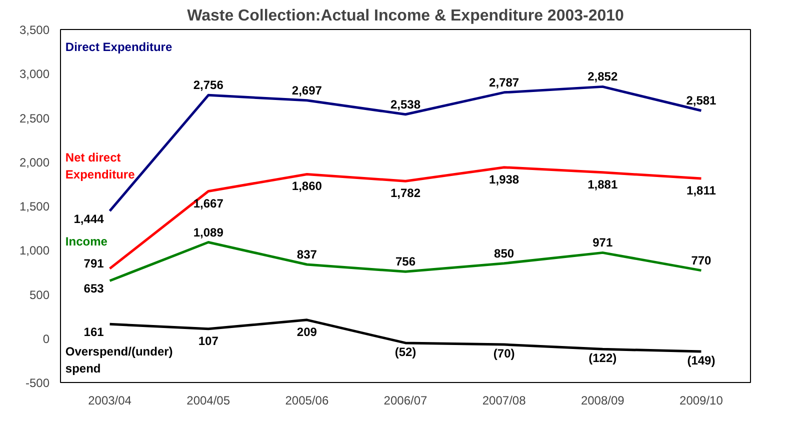 The height and width of the screenshot is (428, 808). I want to click on text: Net direct Expenditure, so click(100, 166).